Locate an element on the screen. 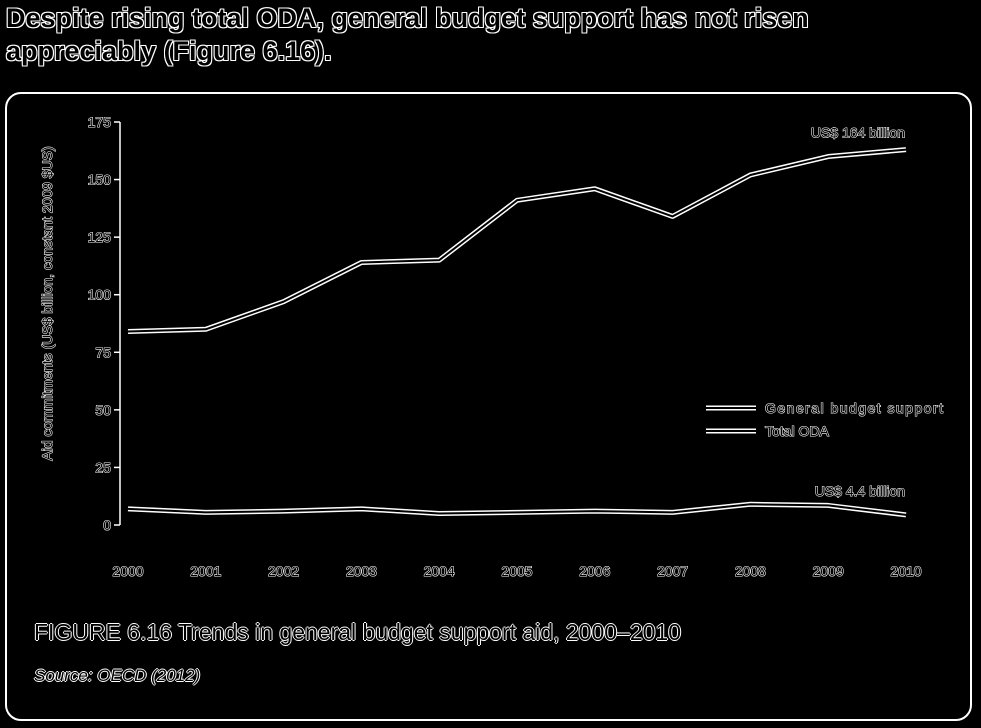 This screenshot has height=728, width=981. x-tick-label: 2004 is located at coordinates (439, 571).